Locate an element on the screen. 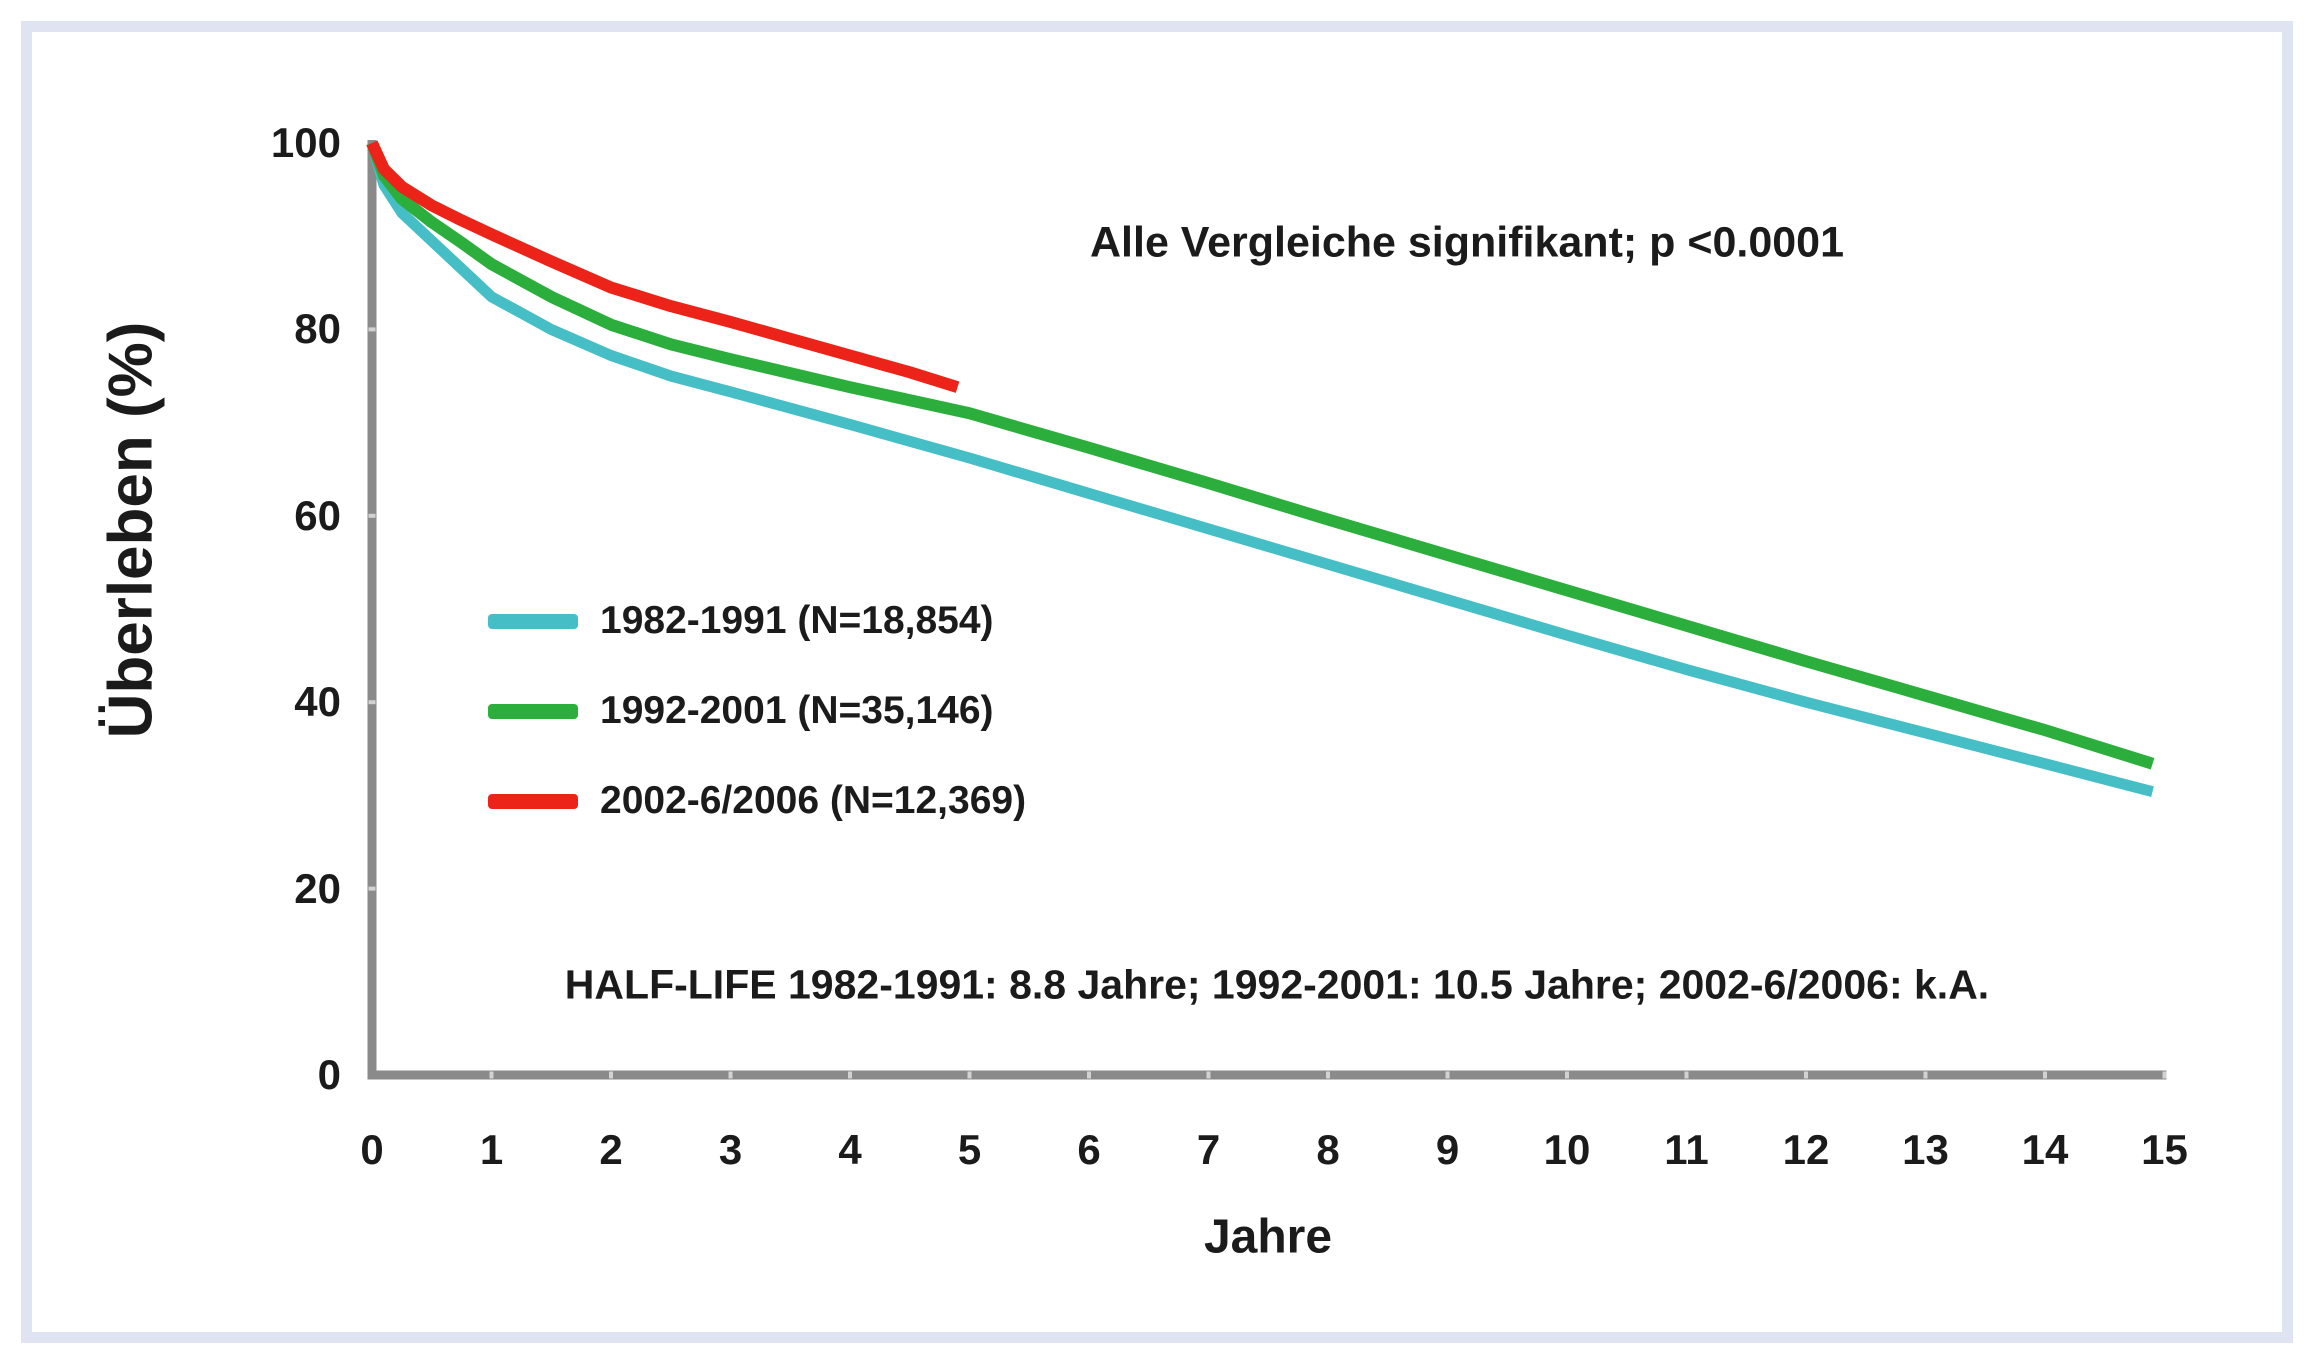 The image size is (2313, 1364). x-tick-label: 8 is located at coordinates (1328, 1149).